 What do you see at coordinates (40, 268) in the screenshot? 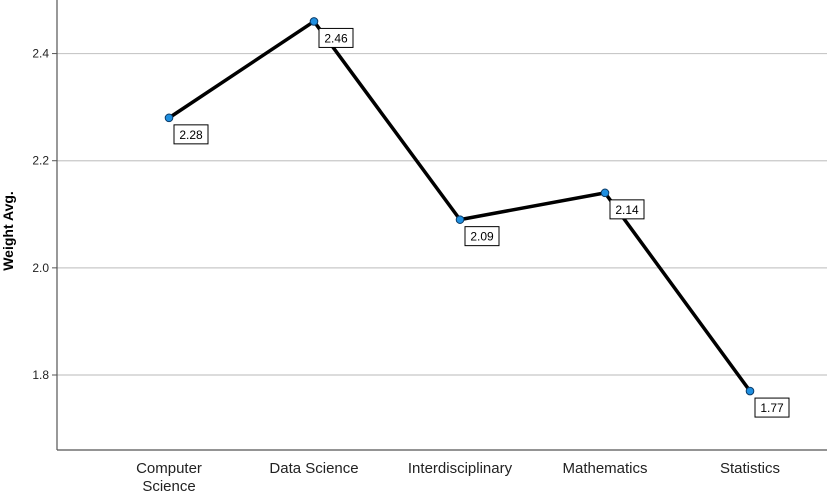
I see `y-tick-label: 2.0` at bounding box center [40, 268].